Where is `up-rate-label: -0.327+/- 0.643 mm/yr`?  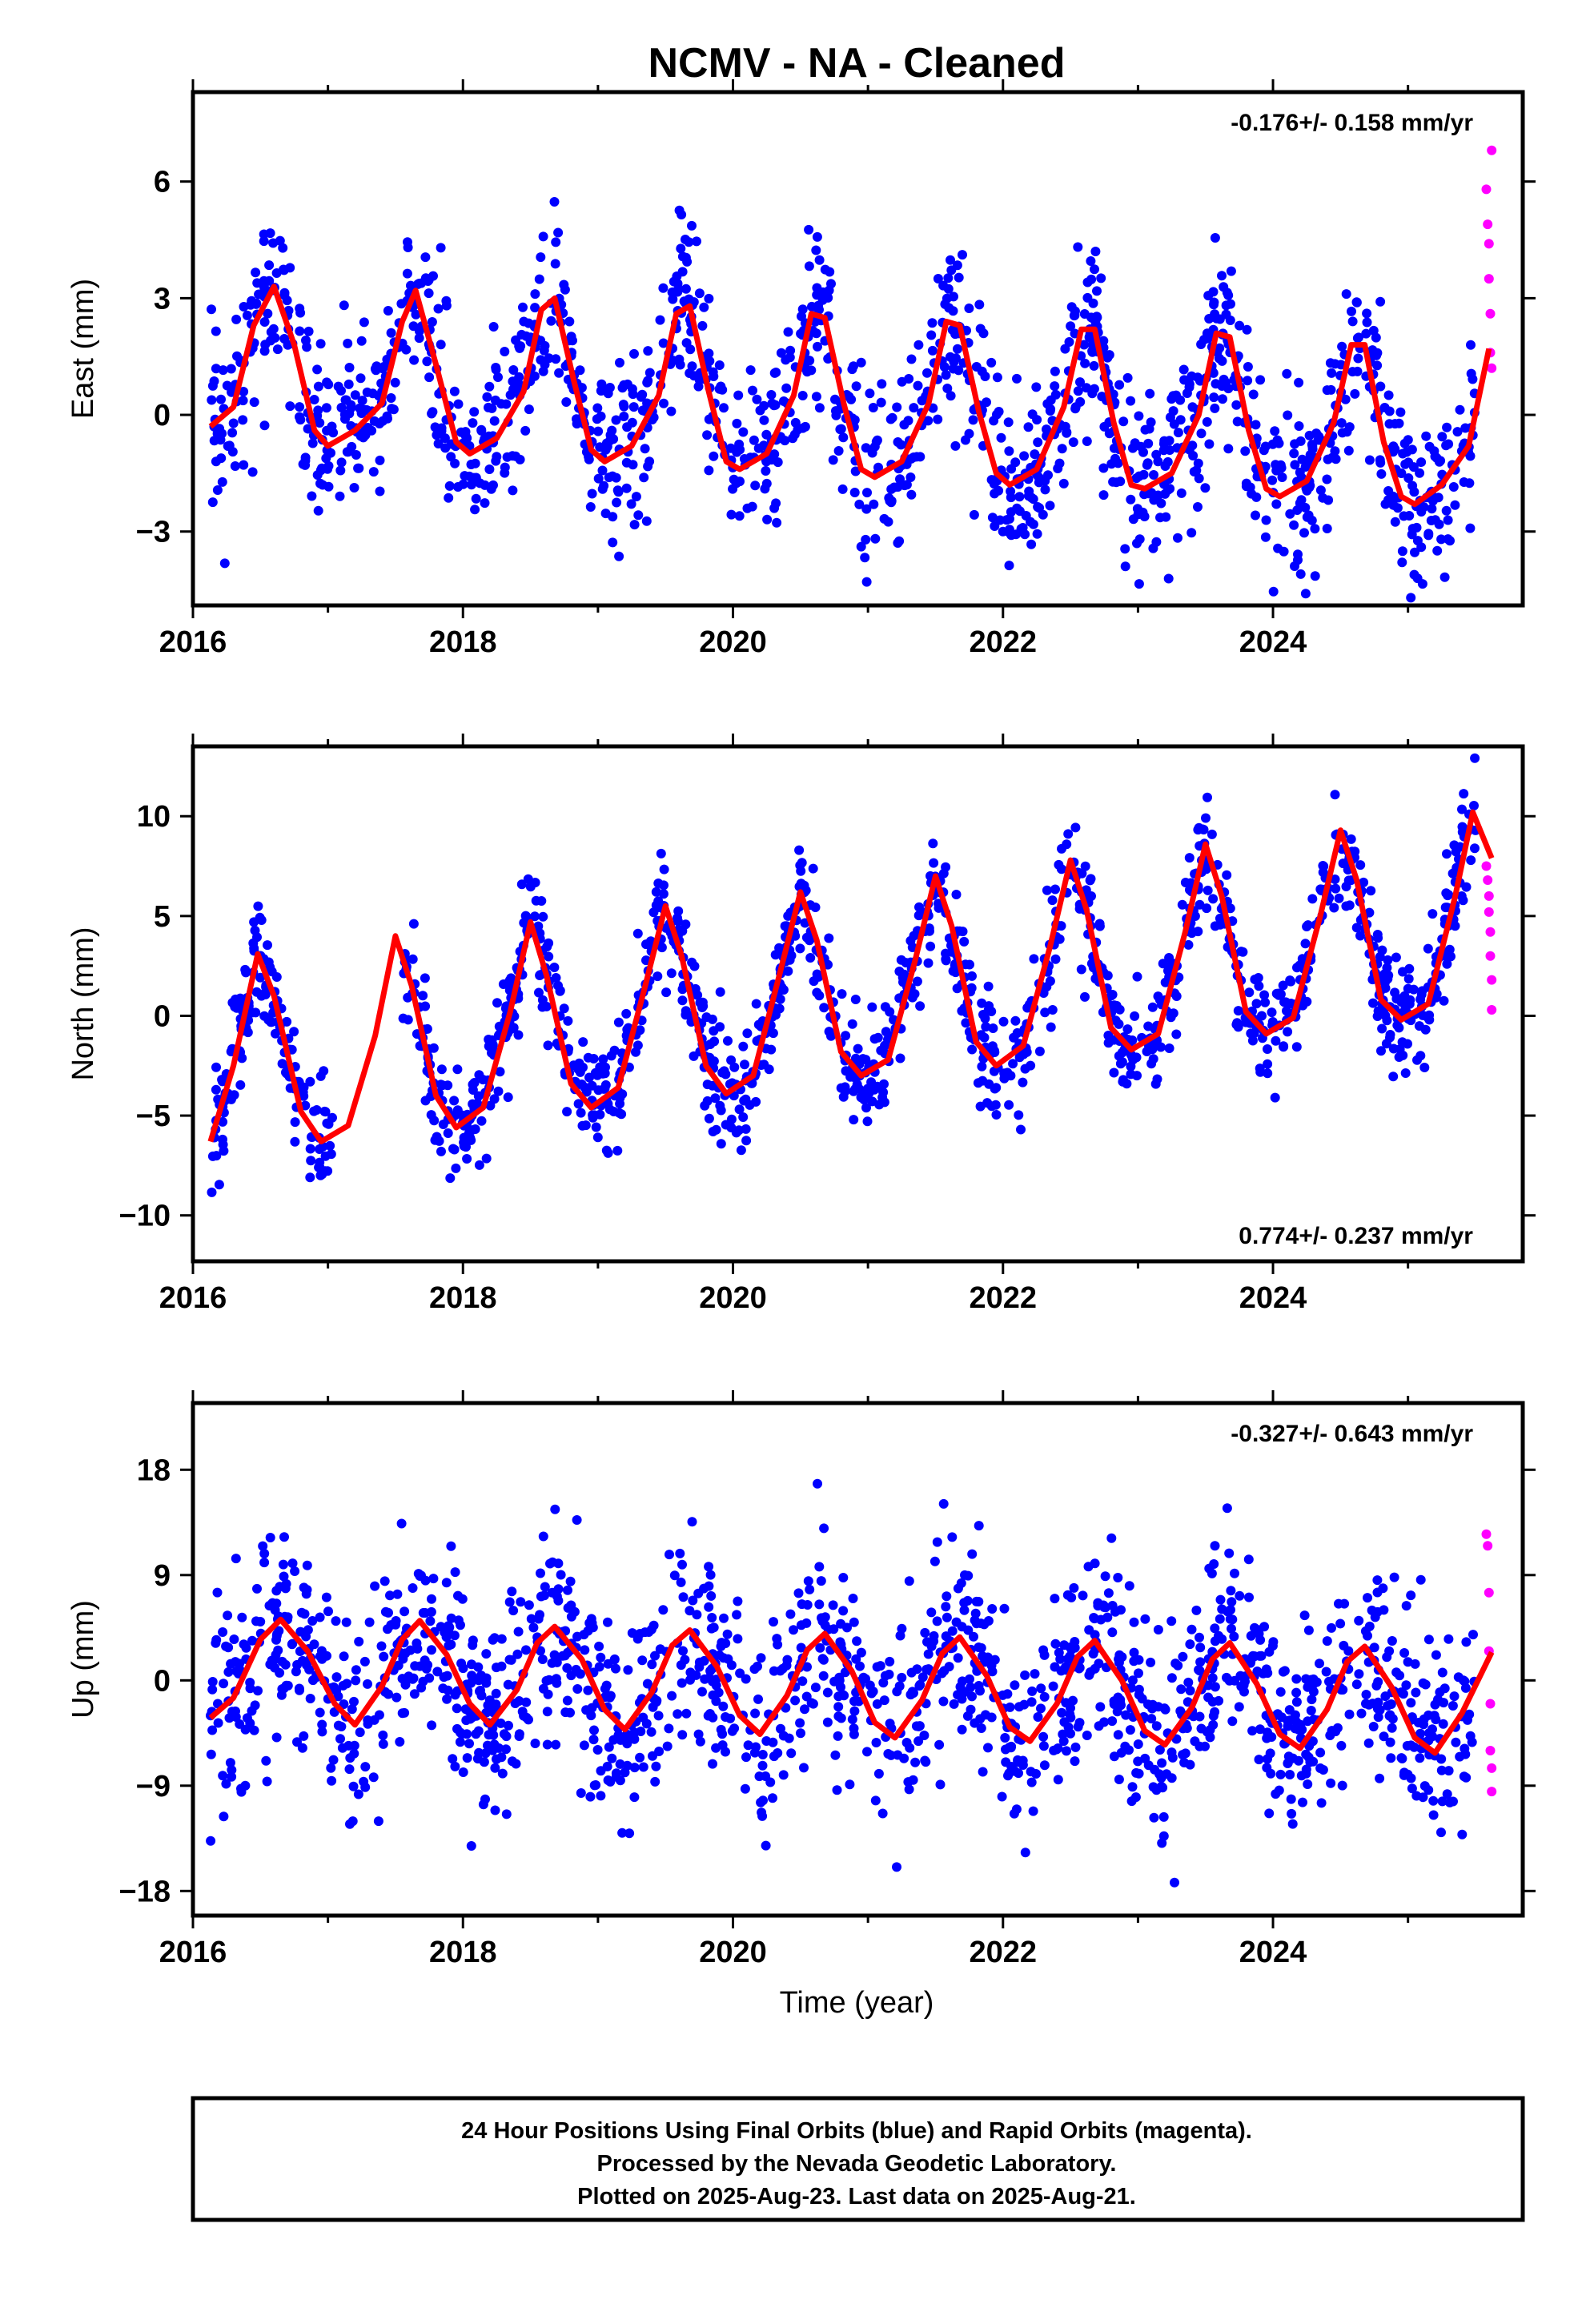 up-rate-label: -0.327+/- 0.643 mm/yr is located at coordinates (1352, 1434).